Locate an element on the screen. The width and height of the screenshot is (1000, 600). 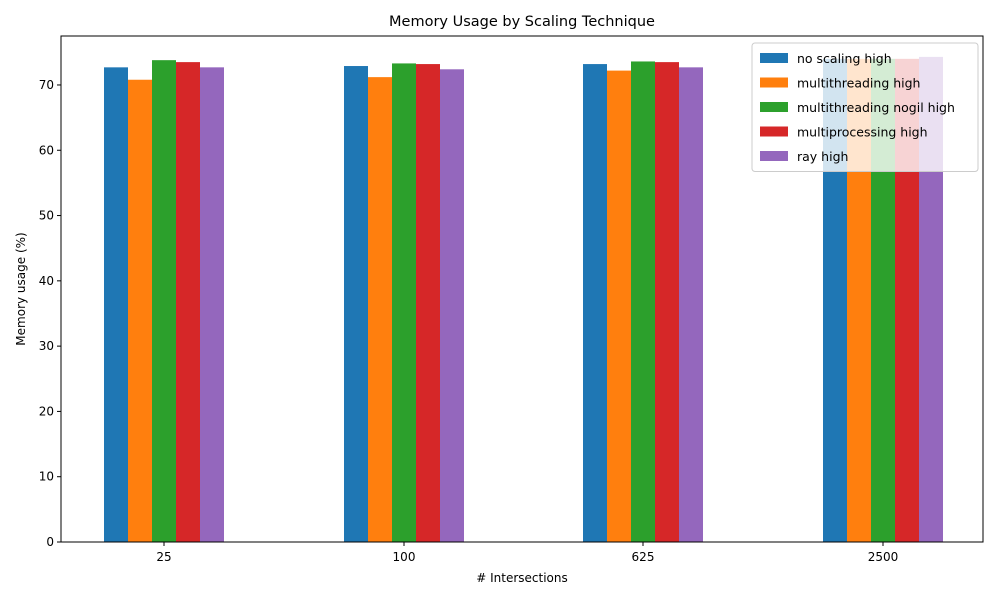
y-tick-label: 30 is located at coordinates (46, 346).